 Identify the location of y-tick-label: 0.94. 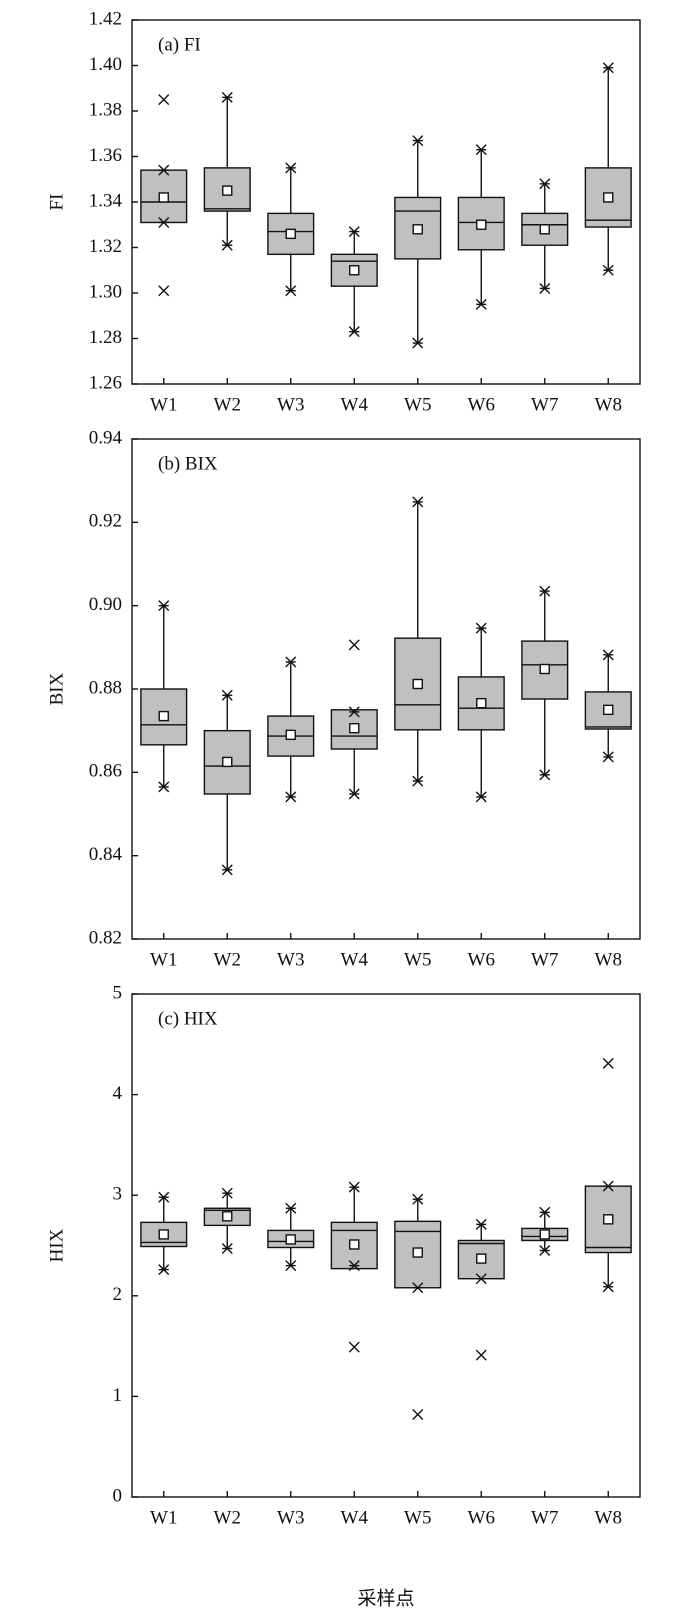
(106, 437).